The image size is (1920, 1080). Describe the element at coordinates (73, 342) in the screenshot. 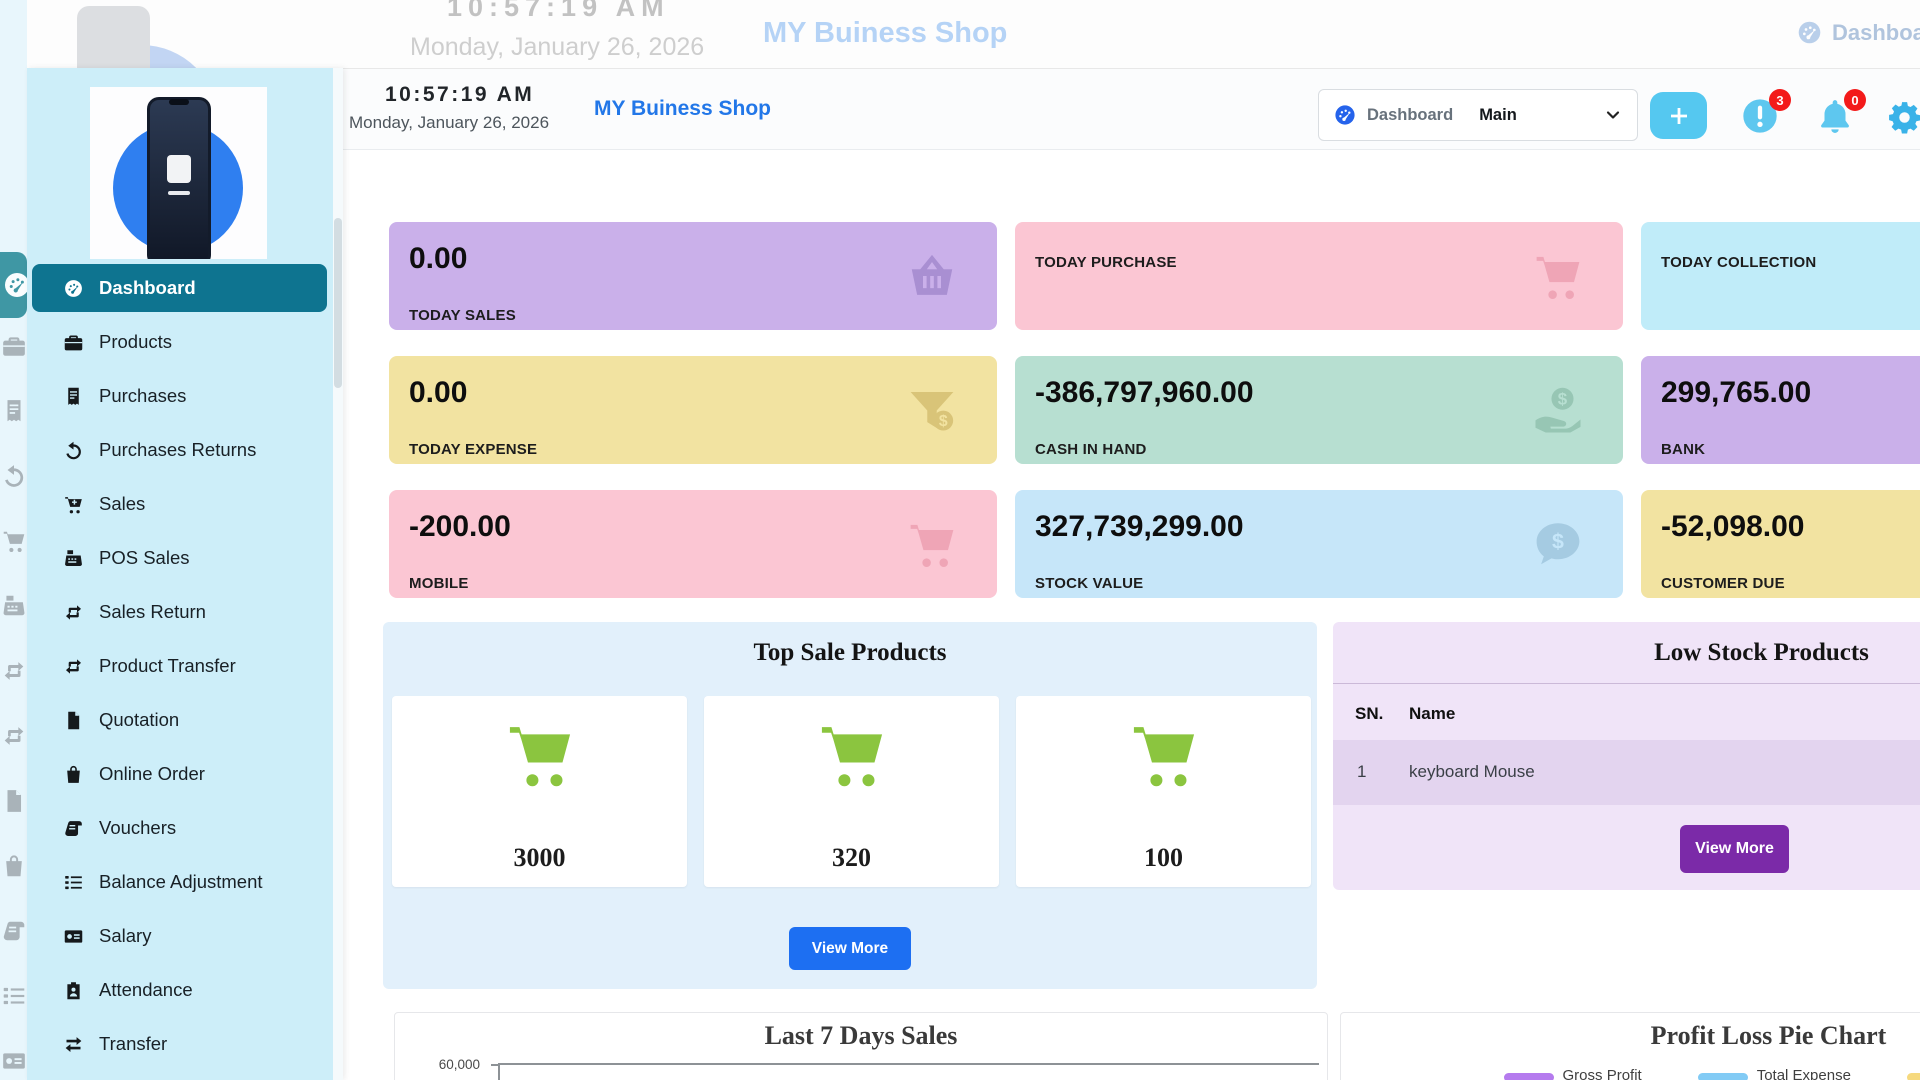

I see `briefcase-icon` at that location.